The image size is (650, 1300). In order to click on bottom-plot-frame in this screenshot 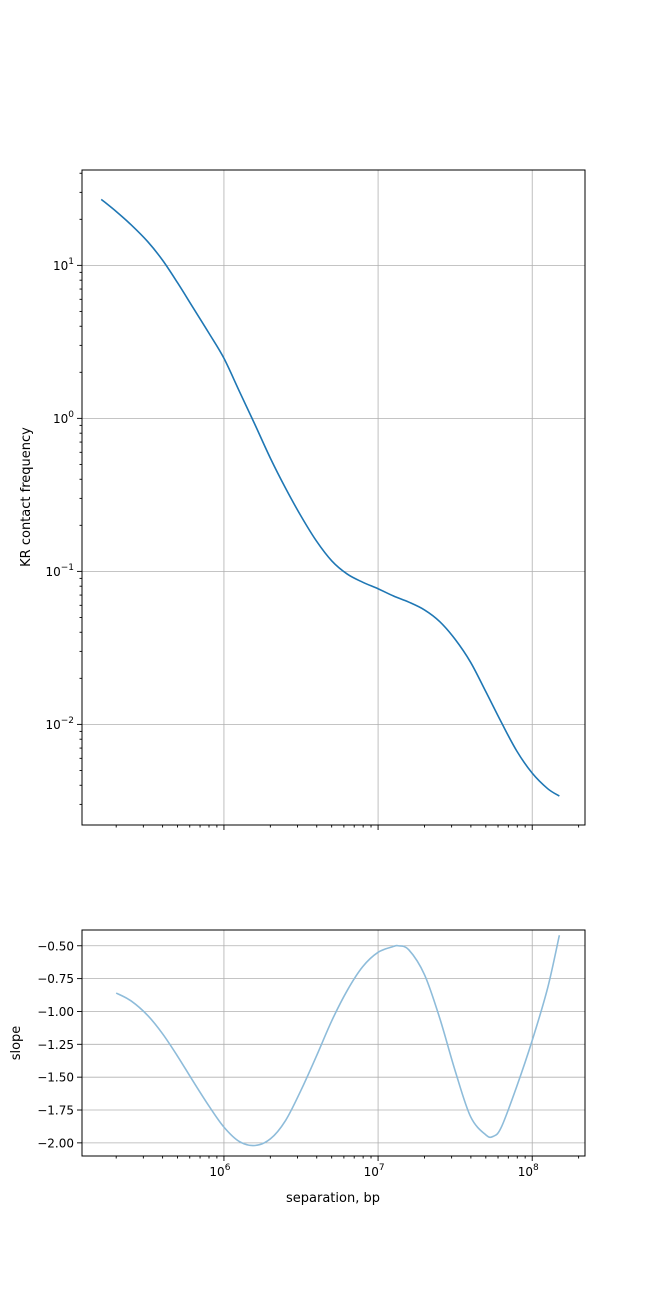, I will do `click(333, 1043)`.